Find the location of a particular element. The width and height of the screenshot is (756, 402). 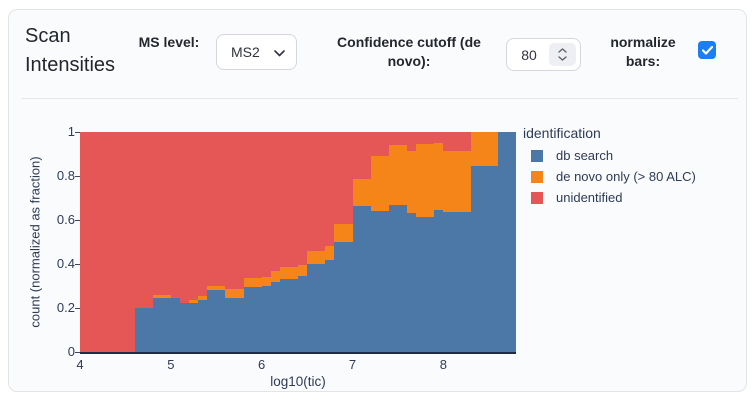

bar-x-5.5 is located at coordinates (221, 242).